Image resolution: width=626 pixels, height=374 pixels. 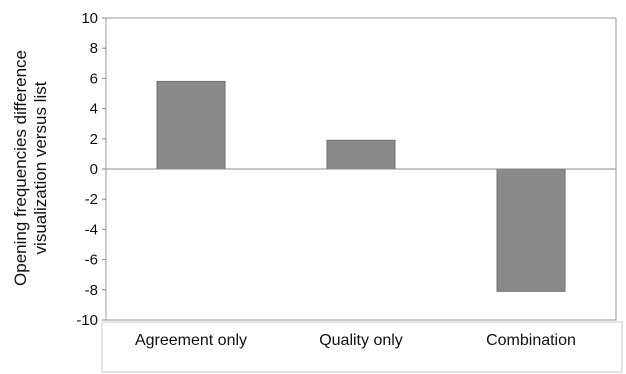 What do you see at coordinates (531, 340) in the screenshot?
I see `category-label: Combination` at bounding box center [531, 340].